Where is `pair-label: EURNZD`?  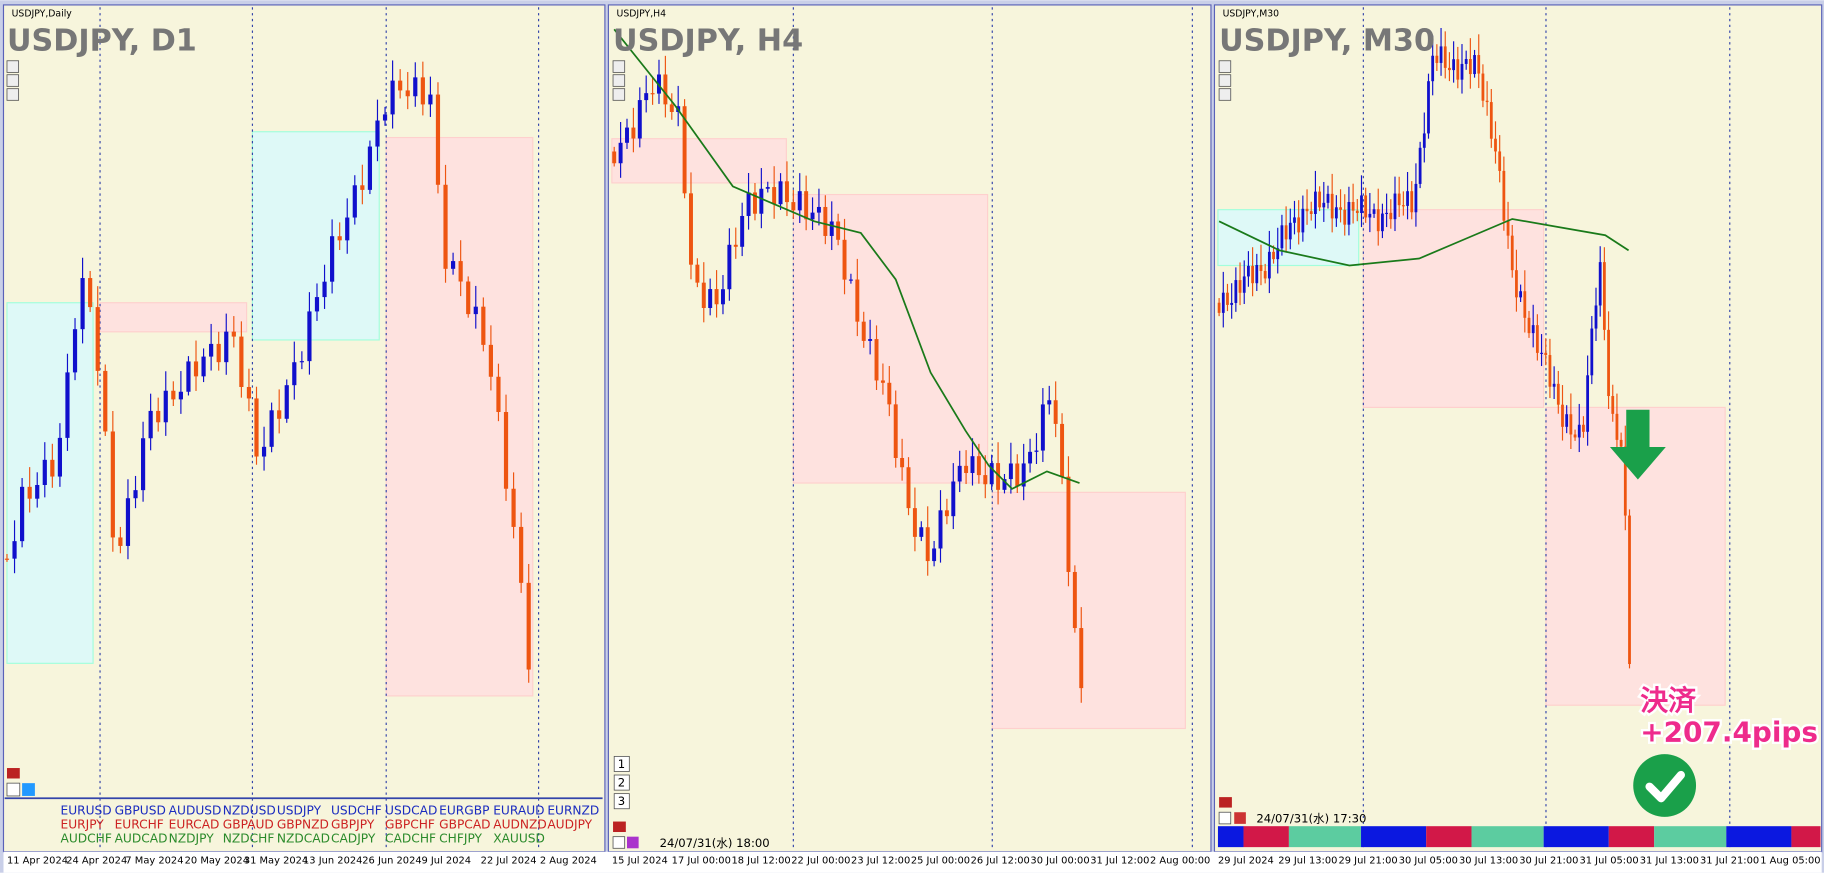 pair-label: EURNZD is located at coordinates (573, 811).